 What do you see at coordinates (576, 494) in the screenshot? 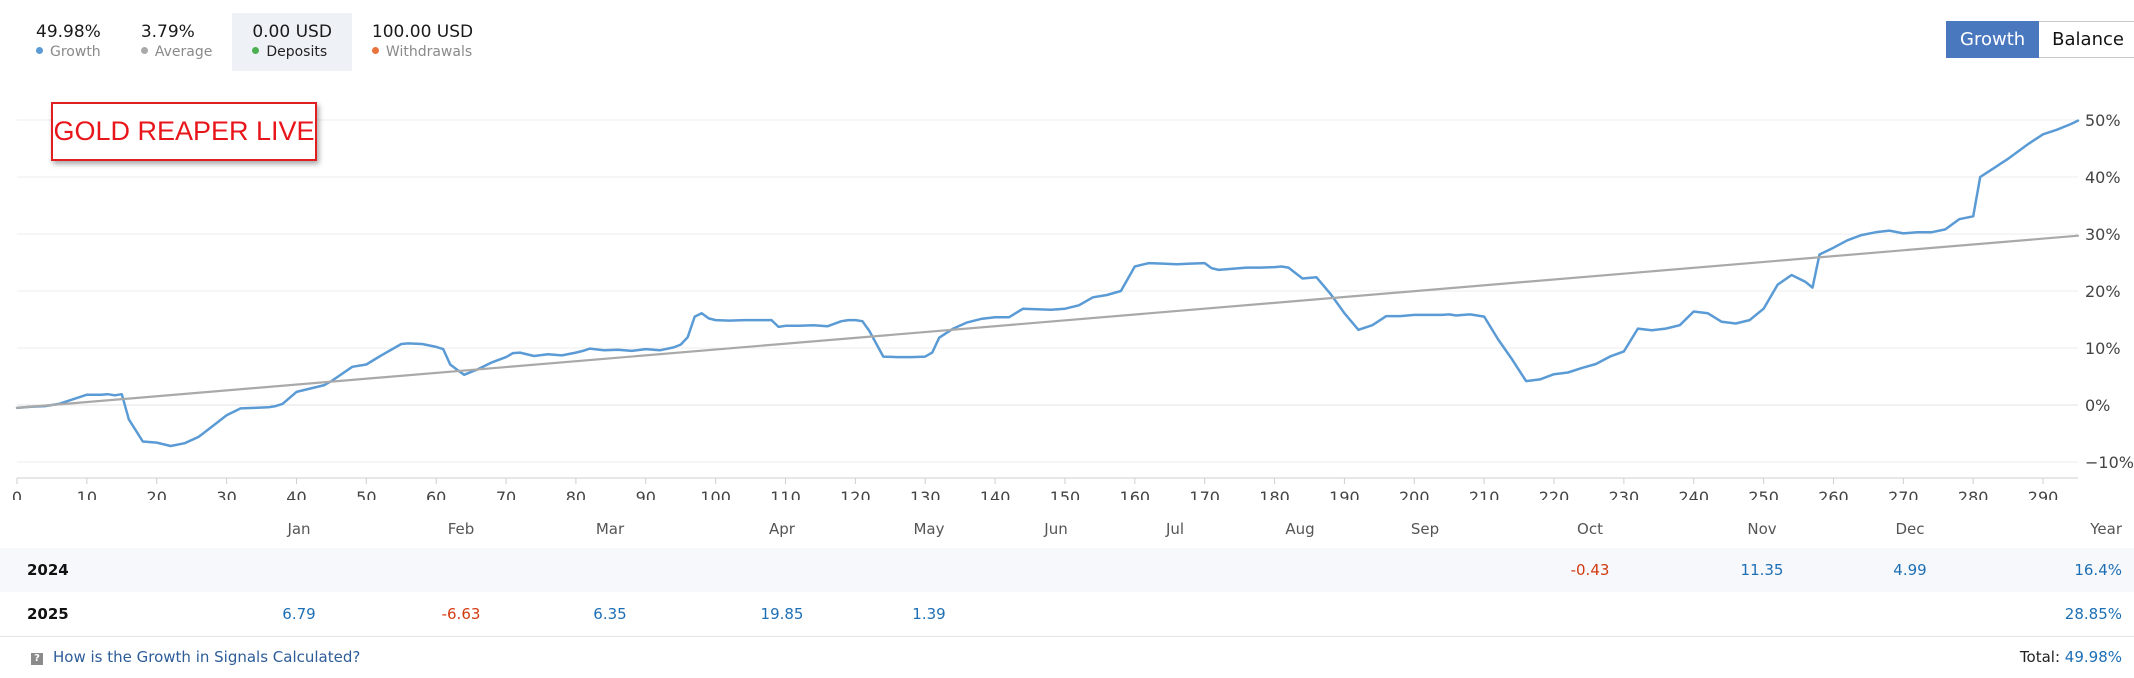
I see `x-tick-label: 80` at bounding box center [576, 494].